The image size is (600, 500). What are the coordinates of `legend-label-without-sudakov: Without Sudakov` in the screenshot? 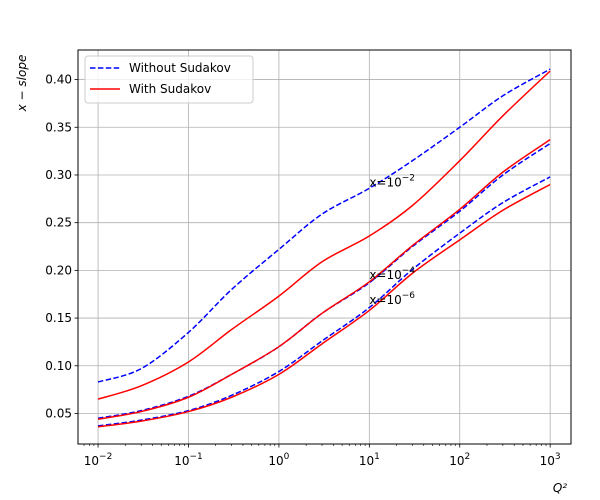 It's located at (180, 68).